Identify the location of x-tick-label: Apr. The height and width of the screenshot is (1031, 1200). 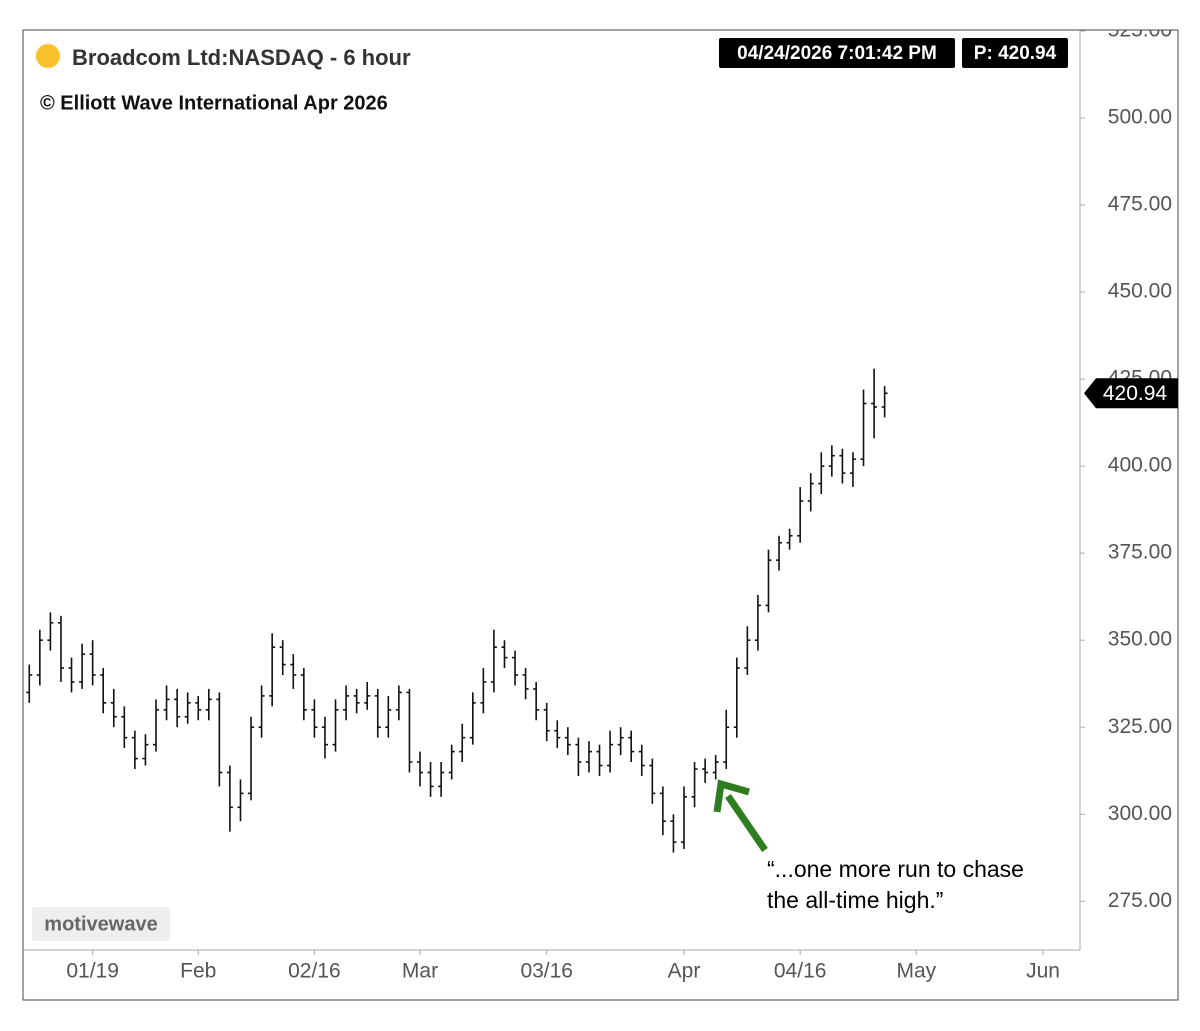
(684, 971).